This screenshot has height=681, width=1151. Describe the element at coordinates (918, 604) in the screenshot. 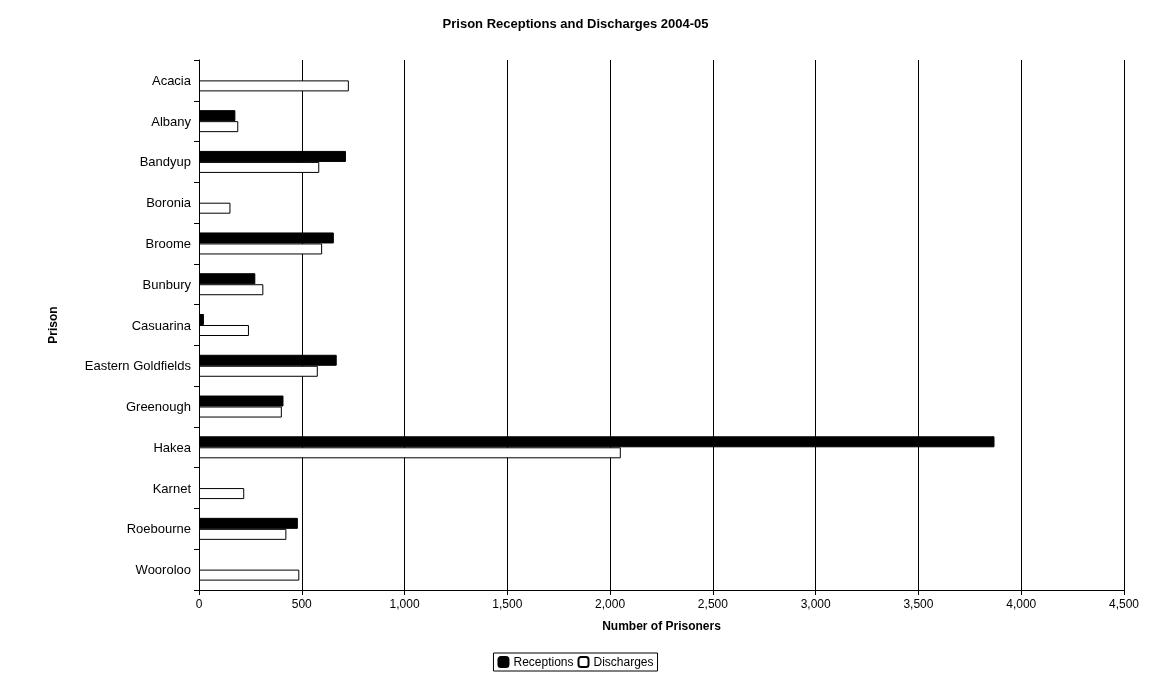

I see `x-tick-label: 3,500` at that location.